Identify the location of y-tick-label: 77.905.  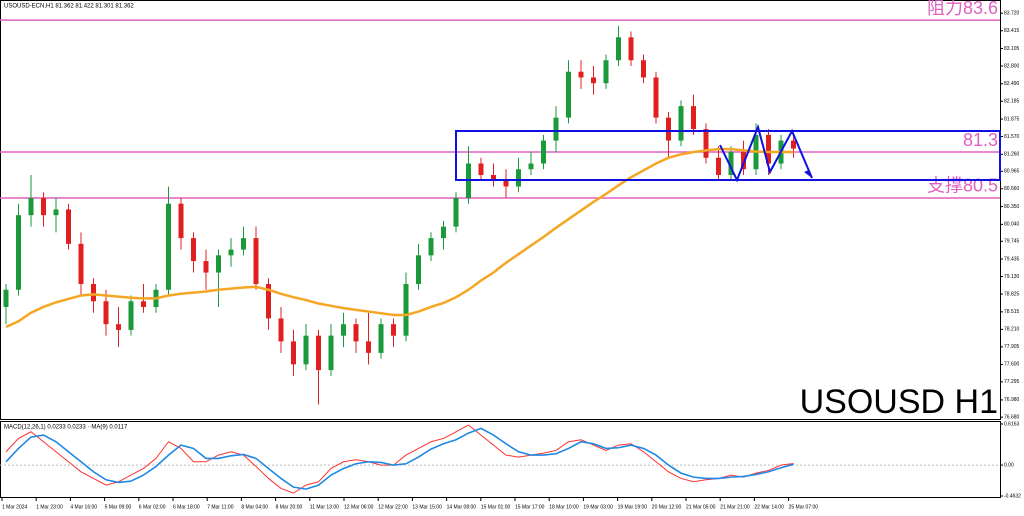
(1012, 347).